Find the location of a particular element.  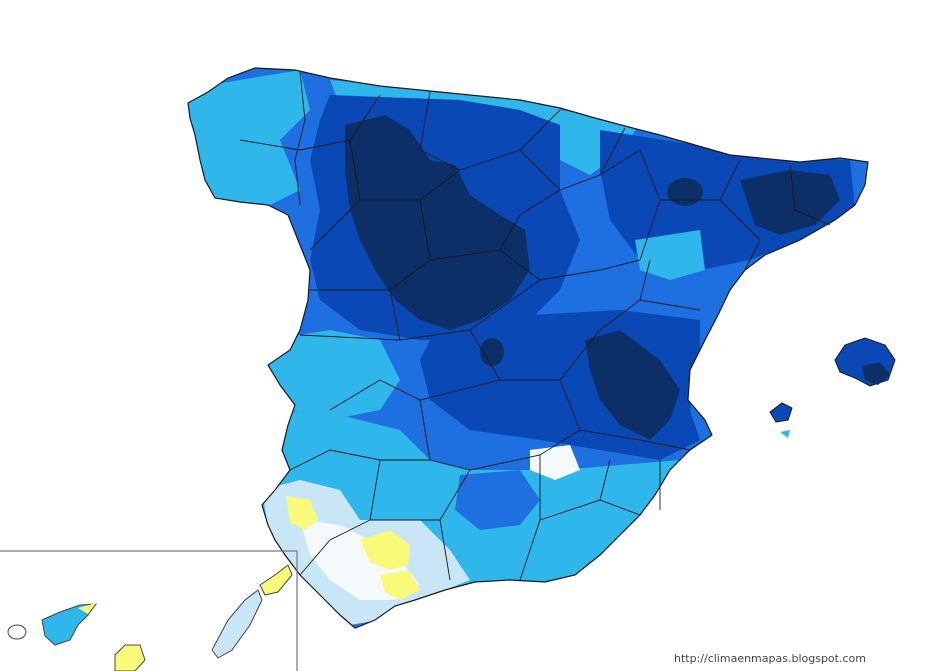

precipitation-zone-galicia-light is located at coordinates (249, 140).